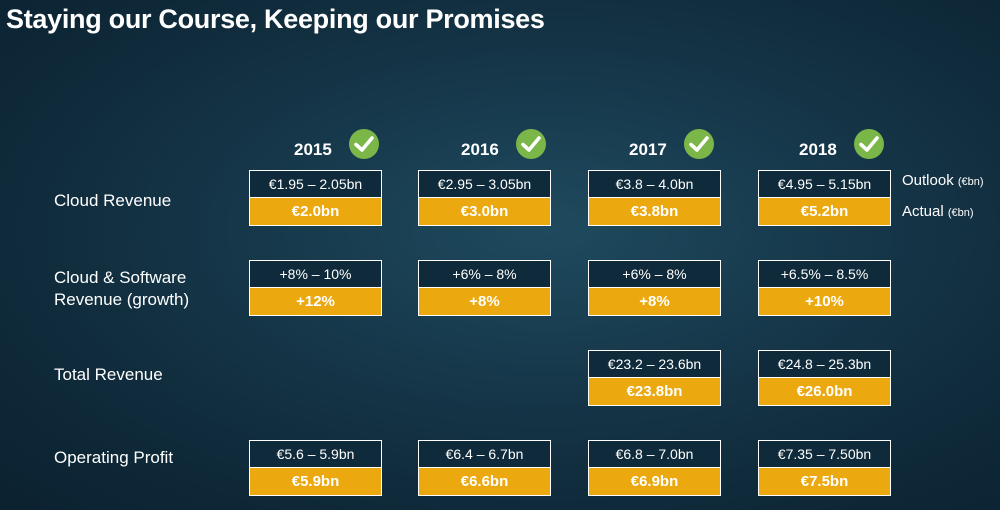 The width and height of the screenshot is (1000, 510). I want to click on actual-value: +10%, so click(824, 301).